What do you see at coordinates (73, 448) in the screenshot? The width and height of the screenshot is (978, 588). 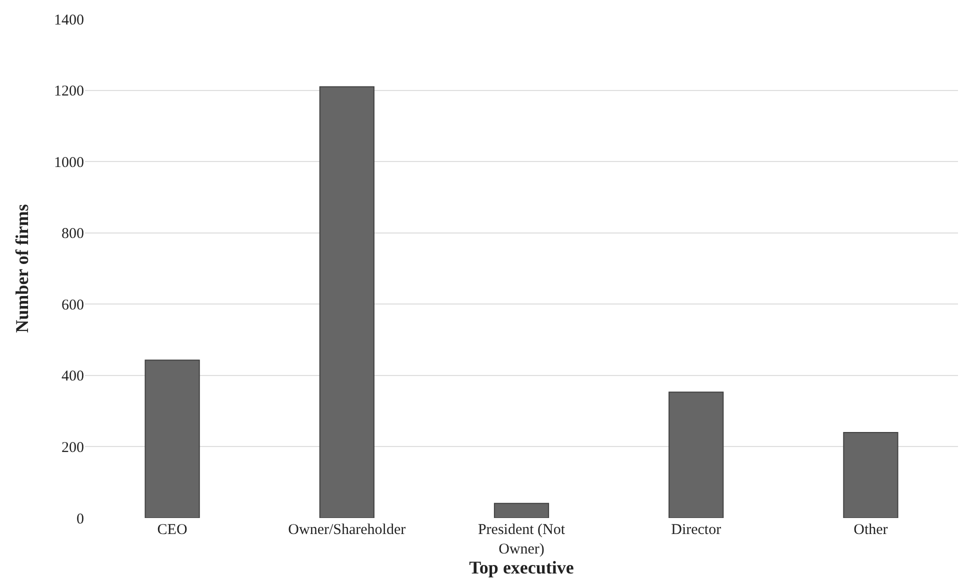 I see `y-tick-label: 200` at bounding box center [73, 448].